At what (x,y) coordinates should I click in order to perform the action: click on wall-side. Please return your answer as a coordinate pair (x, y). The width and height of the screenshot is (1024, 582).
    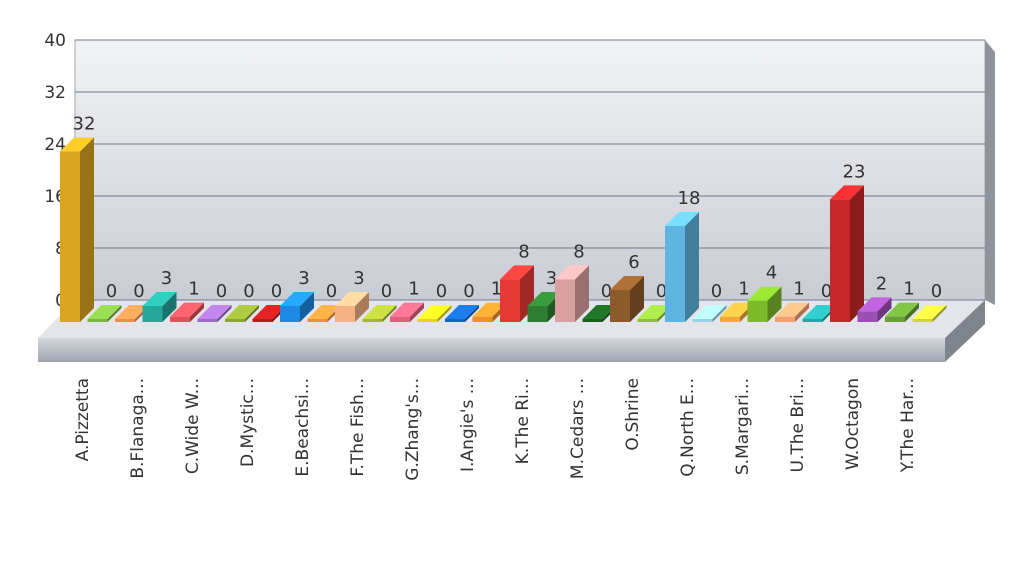
    Looking at the image, I should click on (990, 172).